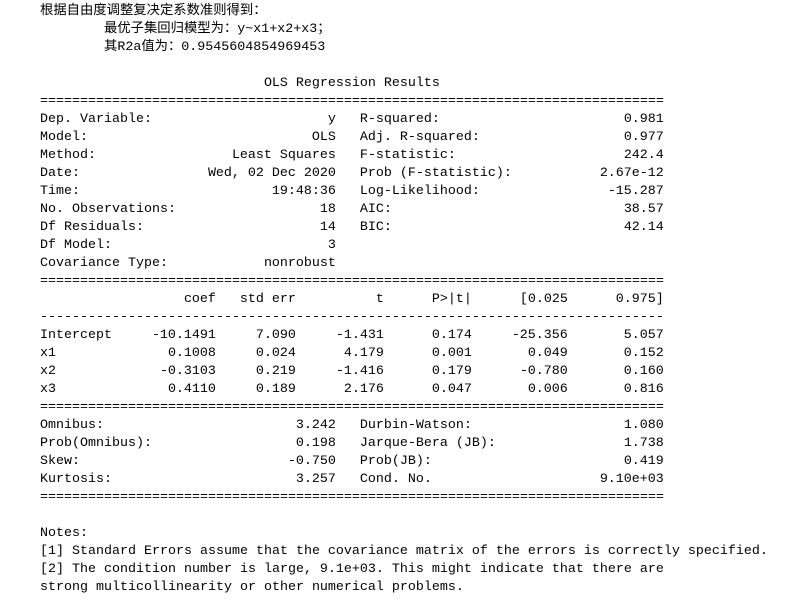 This screenshot has height=604, width=788. What do you see at coordinates (643, 461) in the screenshot?
I see `row-value: 0.419` at bounding box center [643, 461].